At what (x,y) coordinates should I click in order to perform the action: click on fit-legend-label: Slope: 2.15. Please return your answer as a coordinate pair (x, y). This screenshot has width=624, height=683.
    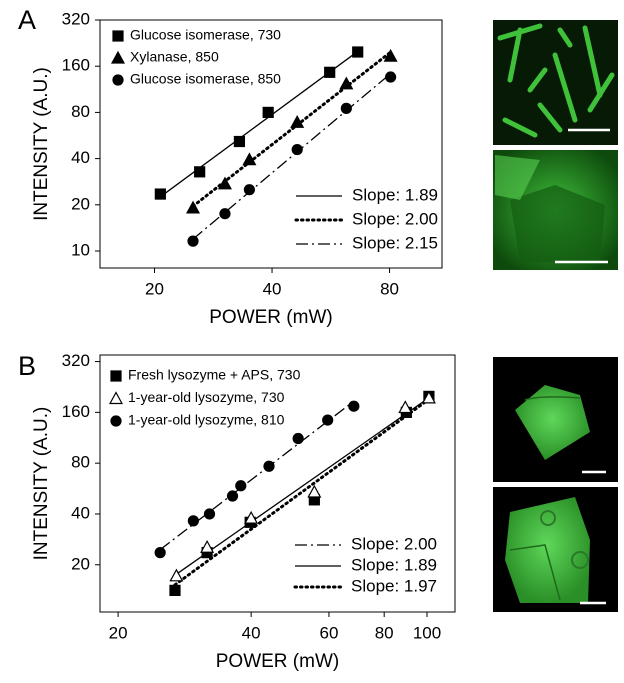
    Looking at the image, I should click on (395, 242).